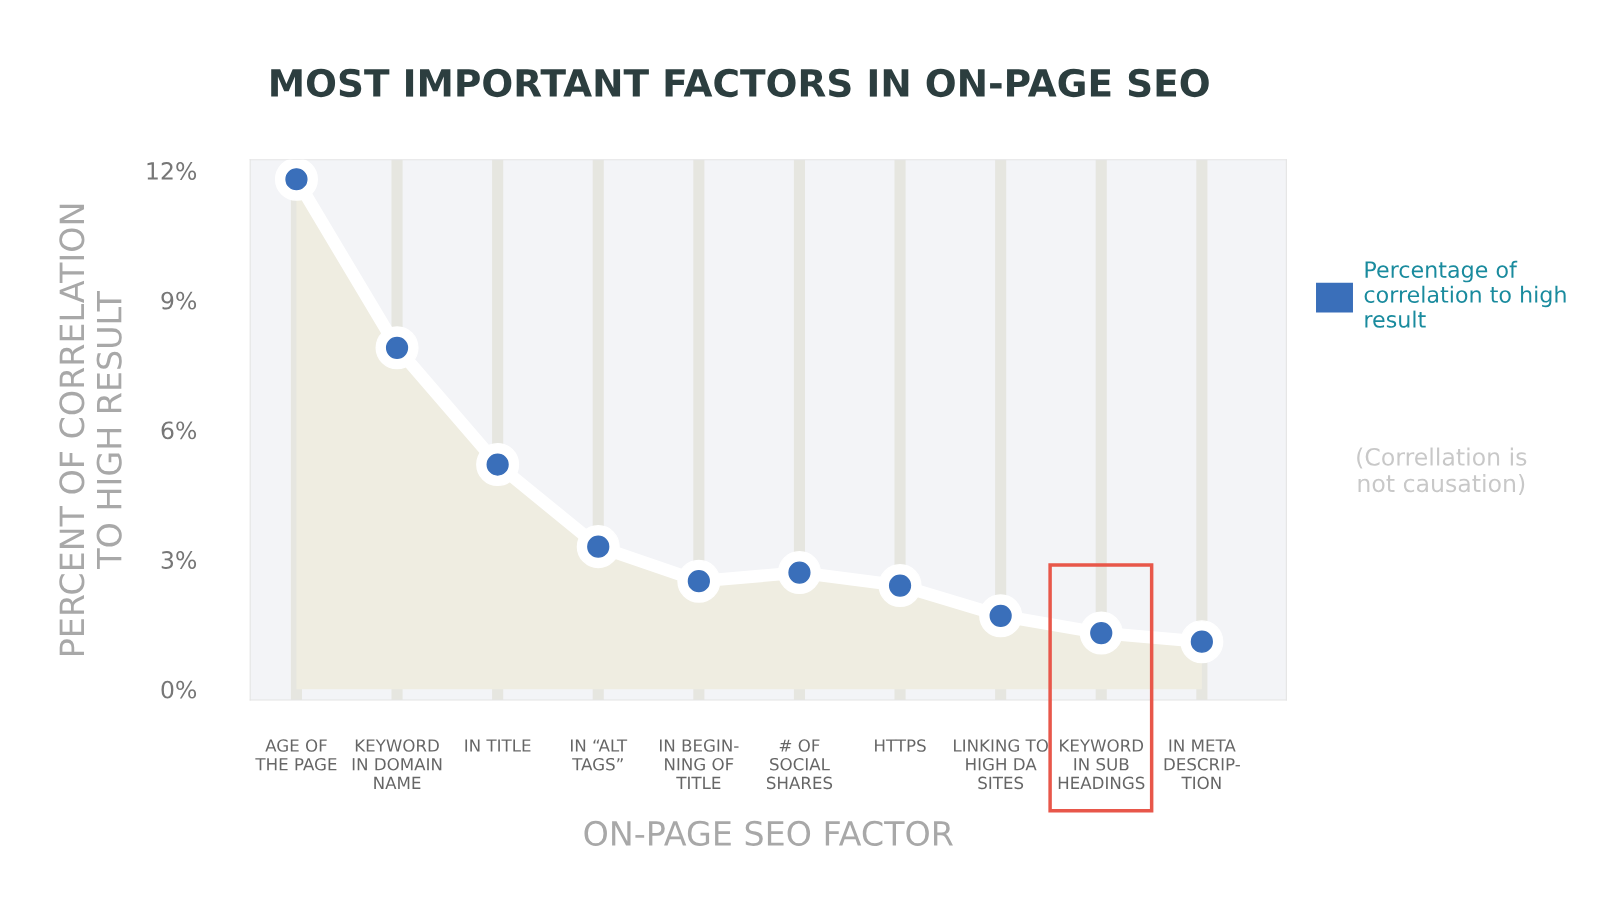  Describe the element at coordinates (397, 764) in the screenshot. I see `x-tick-label: KEYWORD IN DOMAIN NAME` at that location.